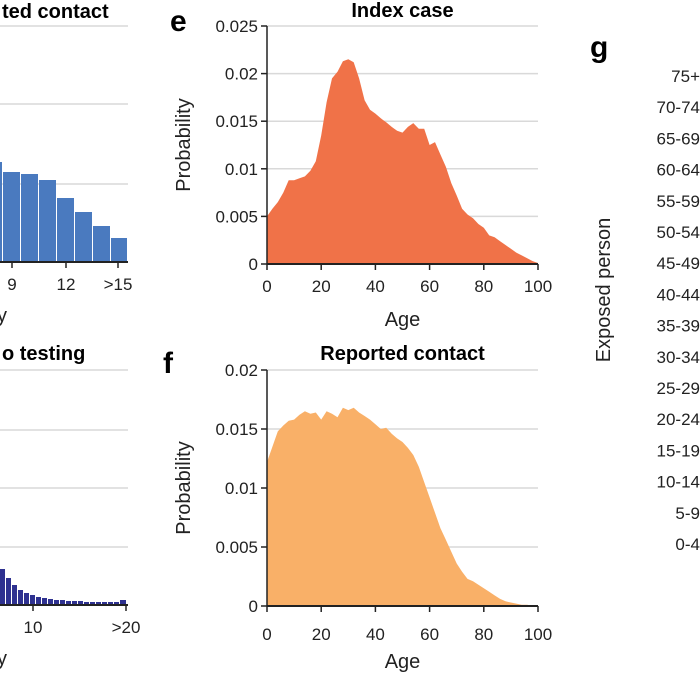 Image resolution: width=700 pixels, height=674 pixels. Describe the element at coordinates (678, 201) in the screenshot. I see `panel-g-age-label: 55-59` at that location.